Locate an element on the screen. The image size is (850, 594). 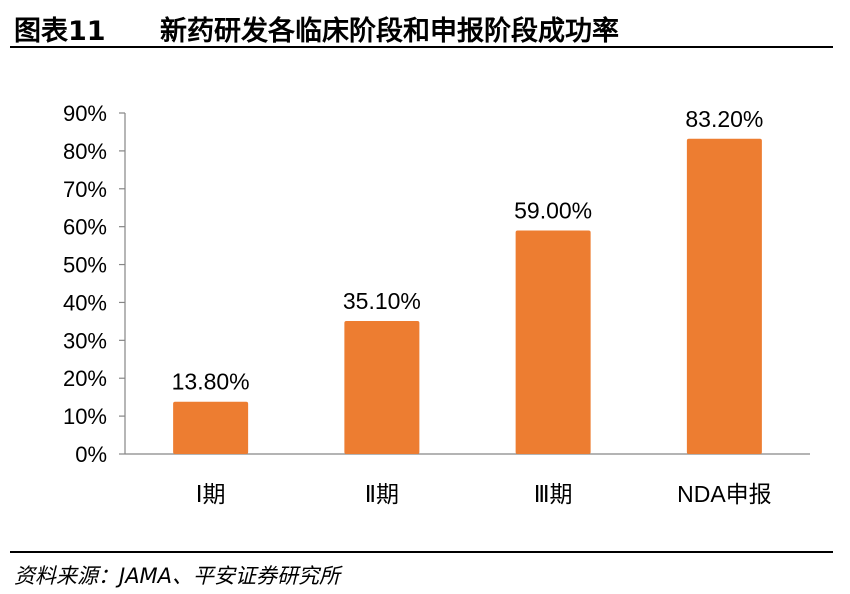
y-tick-label: 10% is located at coordinates (85, 416).